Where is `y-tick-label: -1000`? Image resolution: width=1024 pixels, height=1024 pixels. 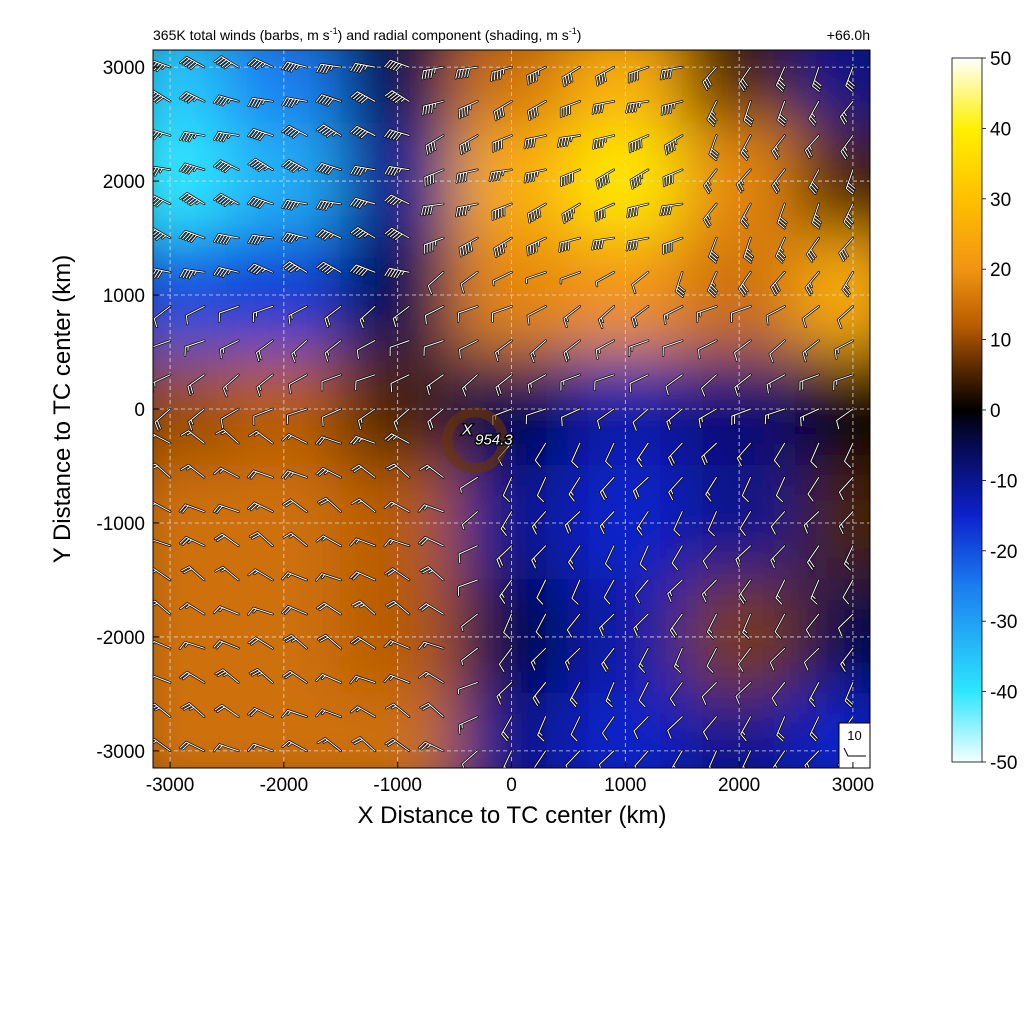 y-tick-label: -1000 is located at coordinates (120, 524).